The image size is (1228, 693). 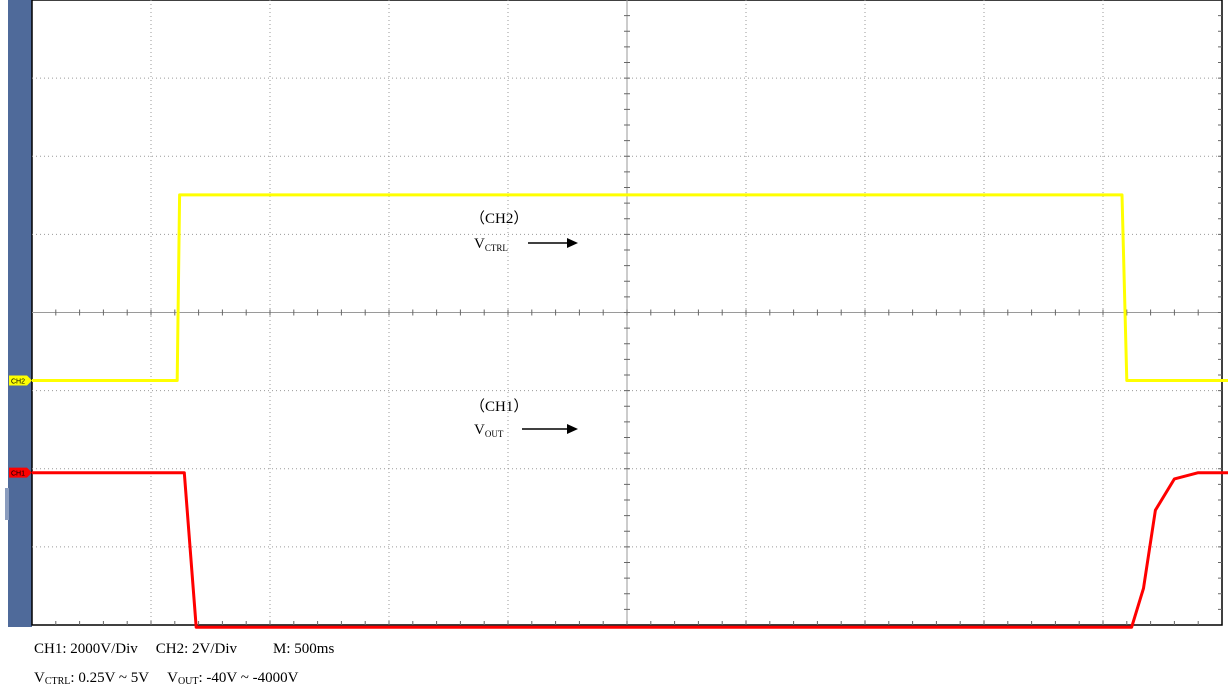 What do you see at coordinates (524, 231) in the screenshot?
I see `annotation-ch2: （CH2）VCTRL` at bounding box center [524, 231].